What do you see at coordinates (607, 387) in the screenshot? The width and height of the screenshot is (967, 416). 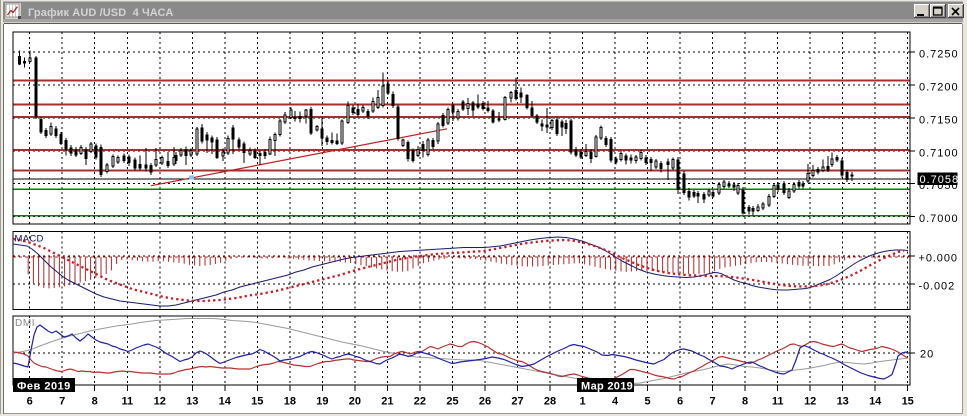 I see `svg-text: Мар 2019` at bounding box center [607, 387].